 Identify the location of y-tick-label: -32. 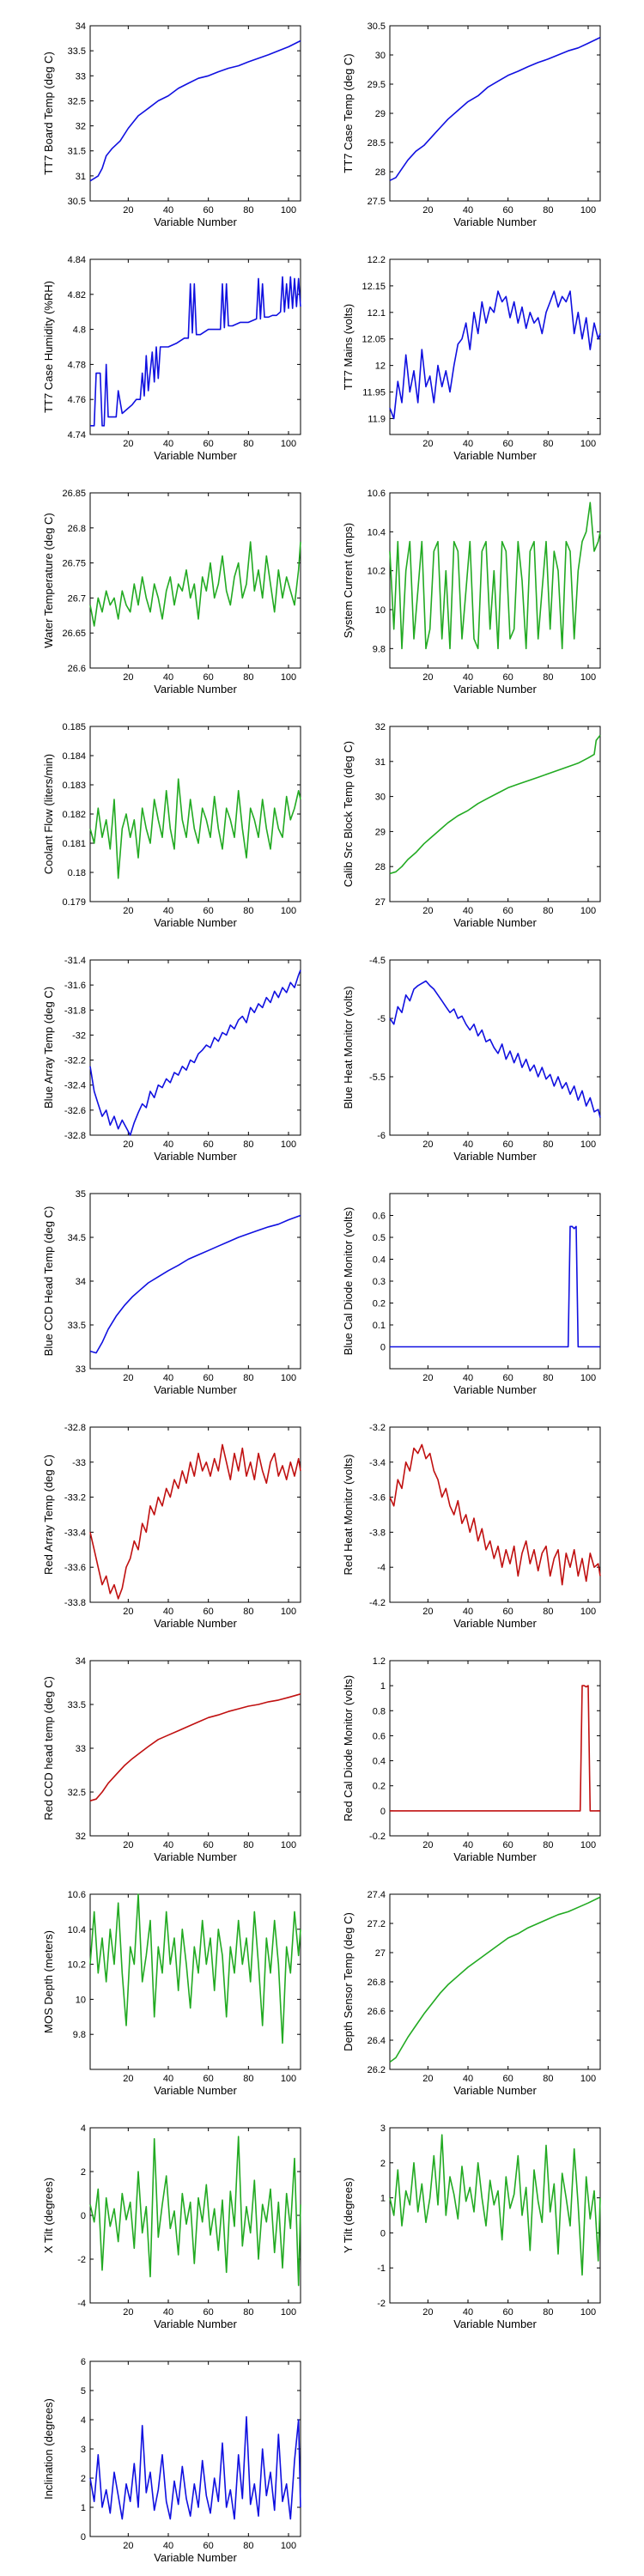
(79, 1035).